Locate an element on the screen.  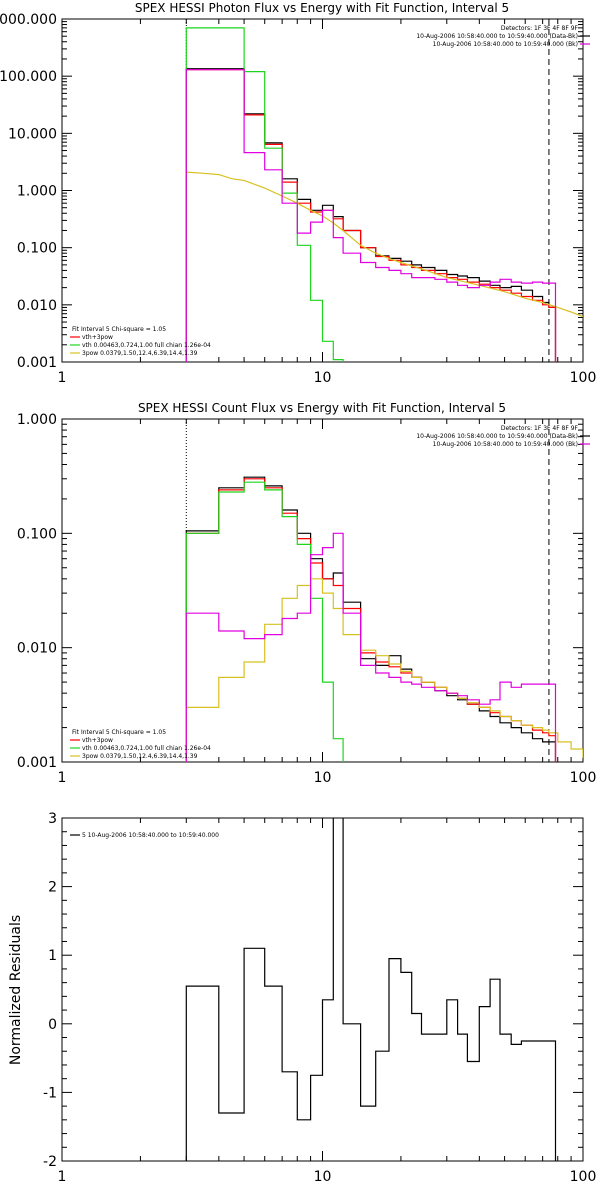
series-black is located at coordinates (371, 619).